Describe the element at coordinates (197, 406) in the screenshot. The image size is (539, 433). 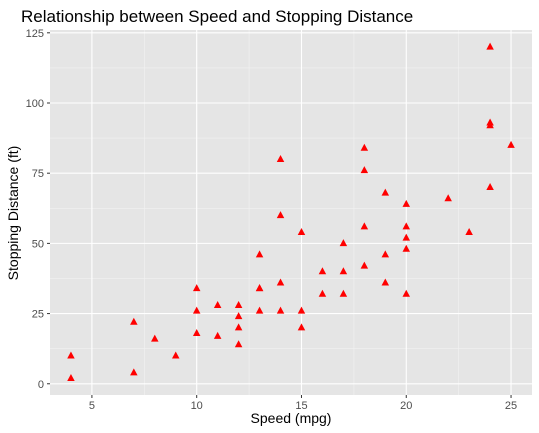
I see `x-tick-label: 10` at that location.